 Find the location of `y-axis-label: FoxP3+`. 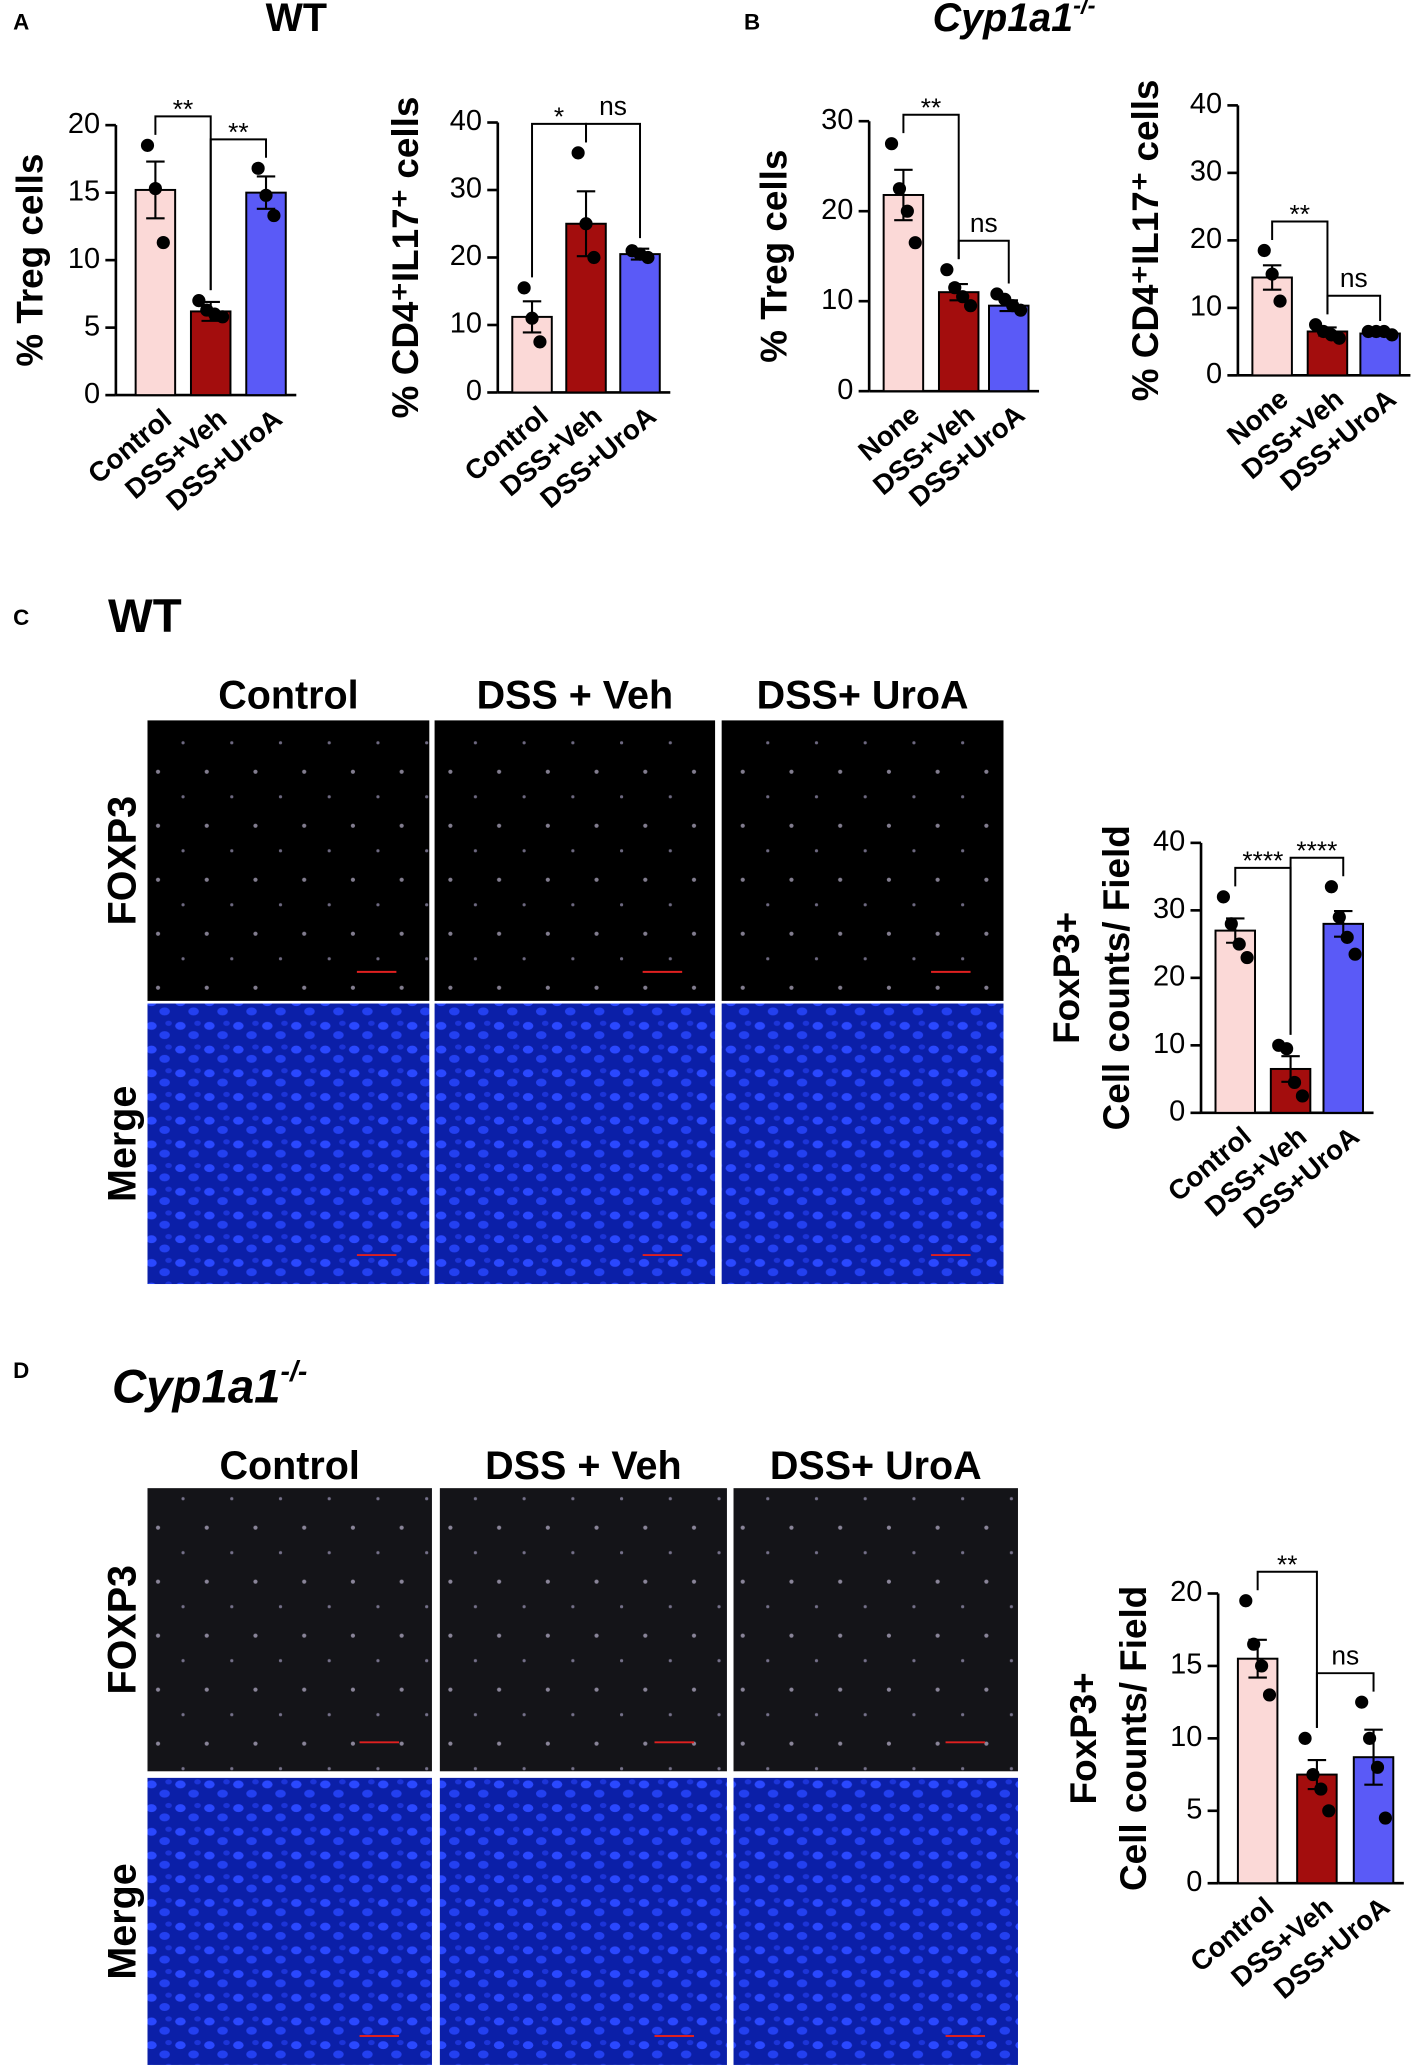

y-axis-label: FoxP3+ is located at coordinates (1083, 1738).